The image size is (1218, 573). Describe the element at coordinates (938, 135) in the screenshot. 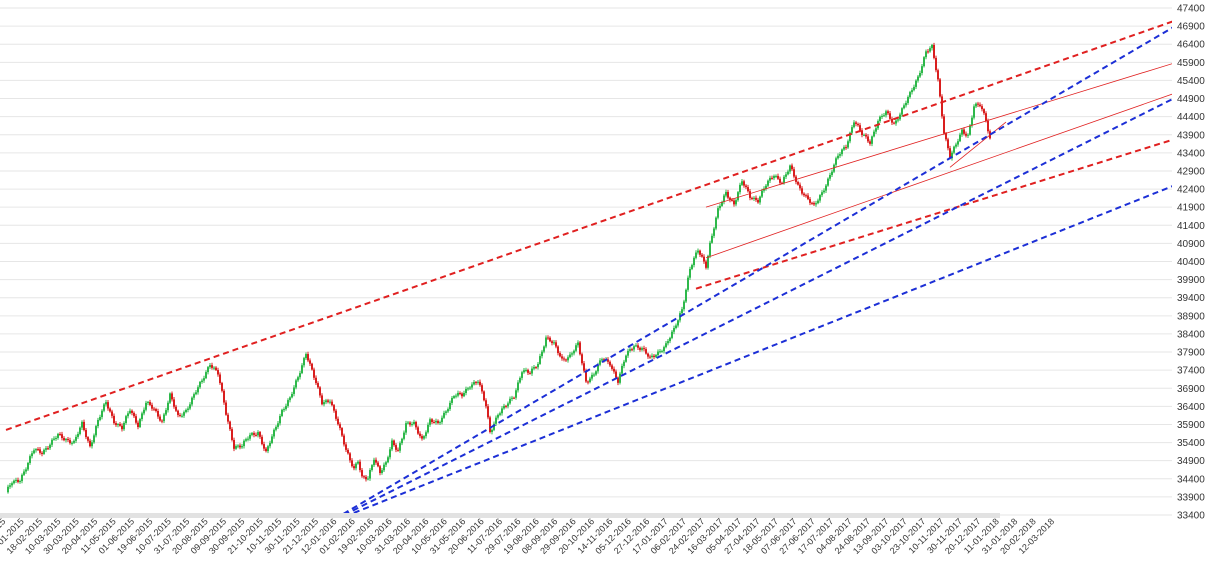

I see `trendline` at that location.